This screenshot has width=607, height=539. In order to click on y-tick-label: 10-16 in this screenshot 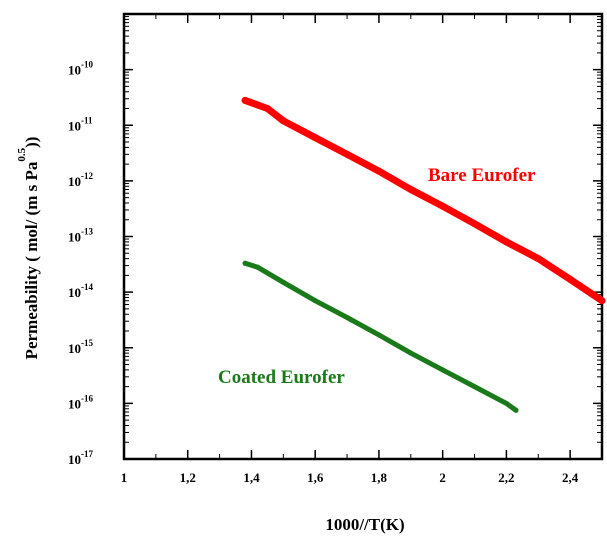, I will do `click(80, 402)`.